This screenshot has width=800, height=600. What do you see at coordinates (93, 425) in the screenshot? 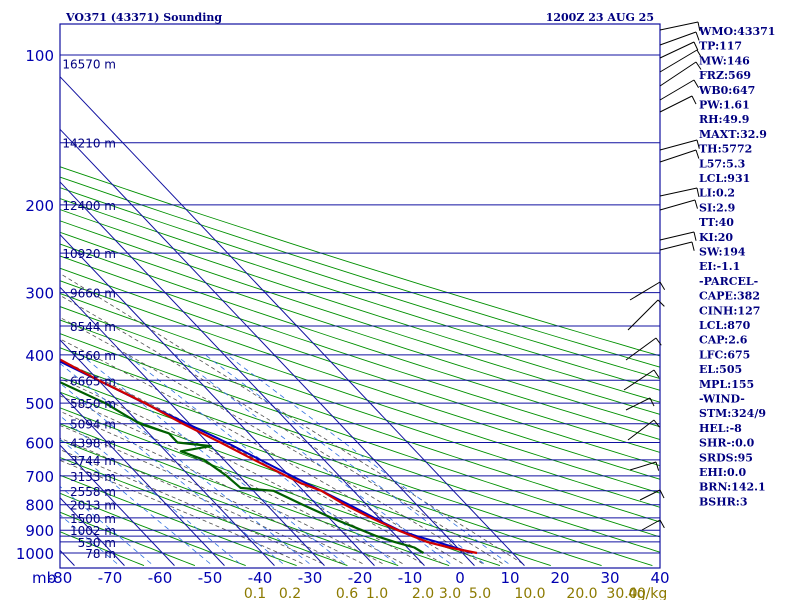
I see `height-label: 5094 m` at bounding box center [93, 425].